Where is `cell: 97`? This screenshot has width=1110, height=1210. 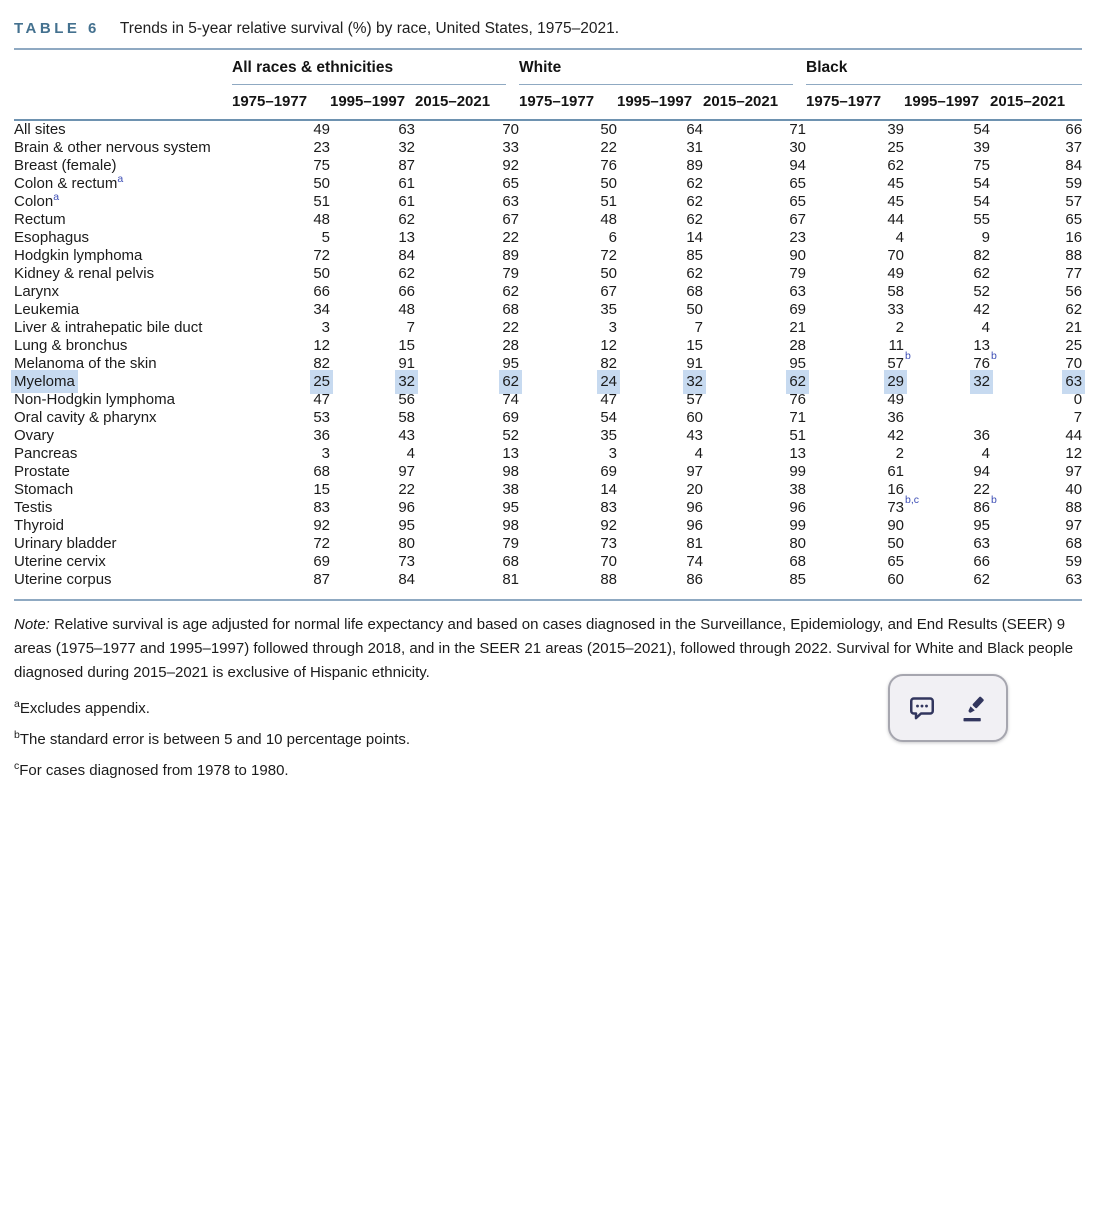 cell: 97 is located at coordinates (1074, 471).